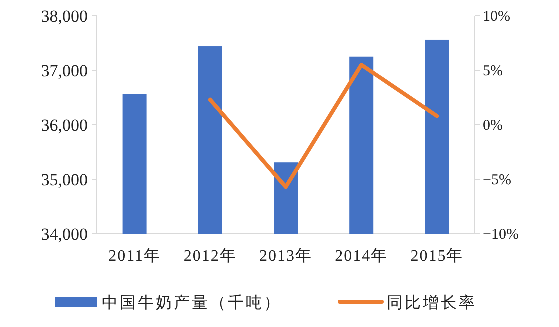 This screenshot has width=559, height=327. I want to click on x-tick-label: 2014年, so click(361, 256).